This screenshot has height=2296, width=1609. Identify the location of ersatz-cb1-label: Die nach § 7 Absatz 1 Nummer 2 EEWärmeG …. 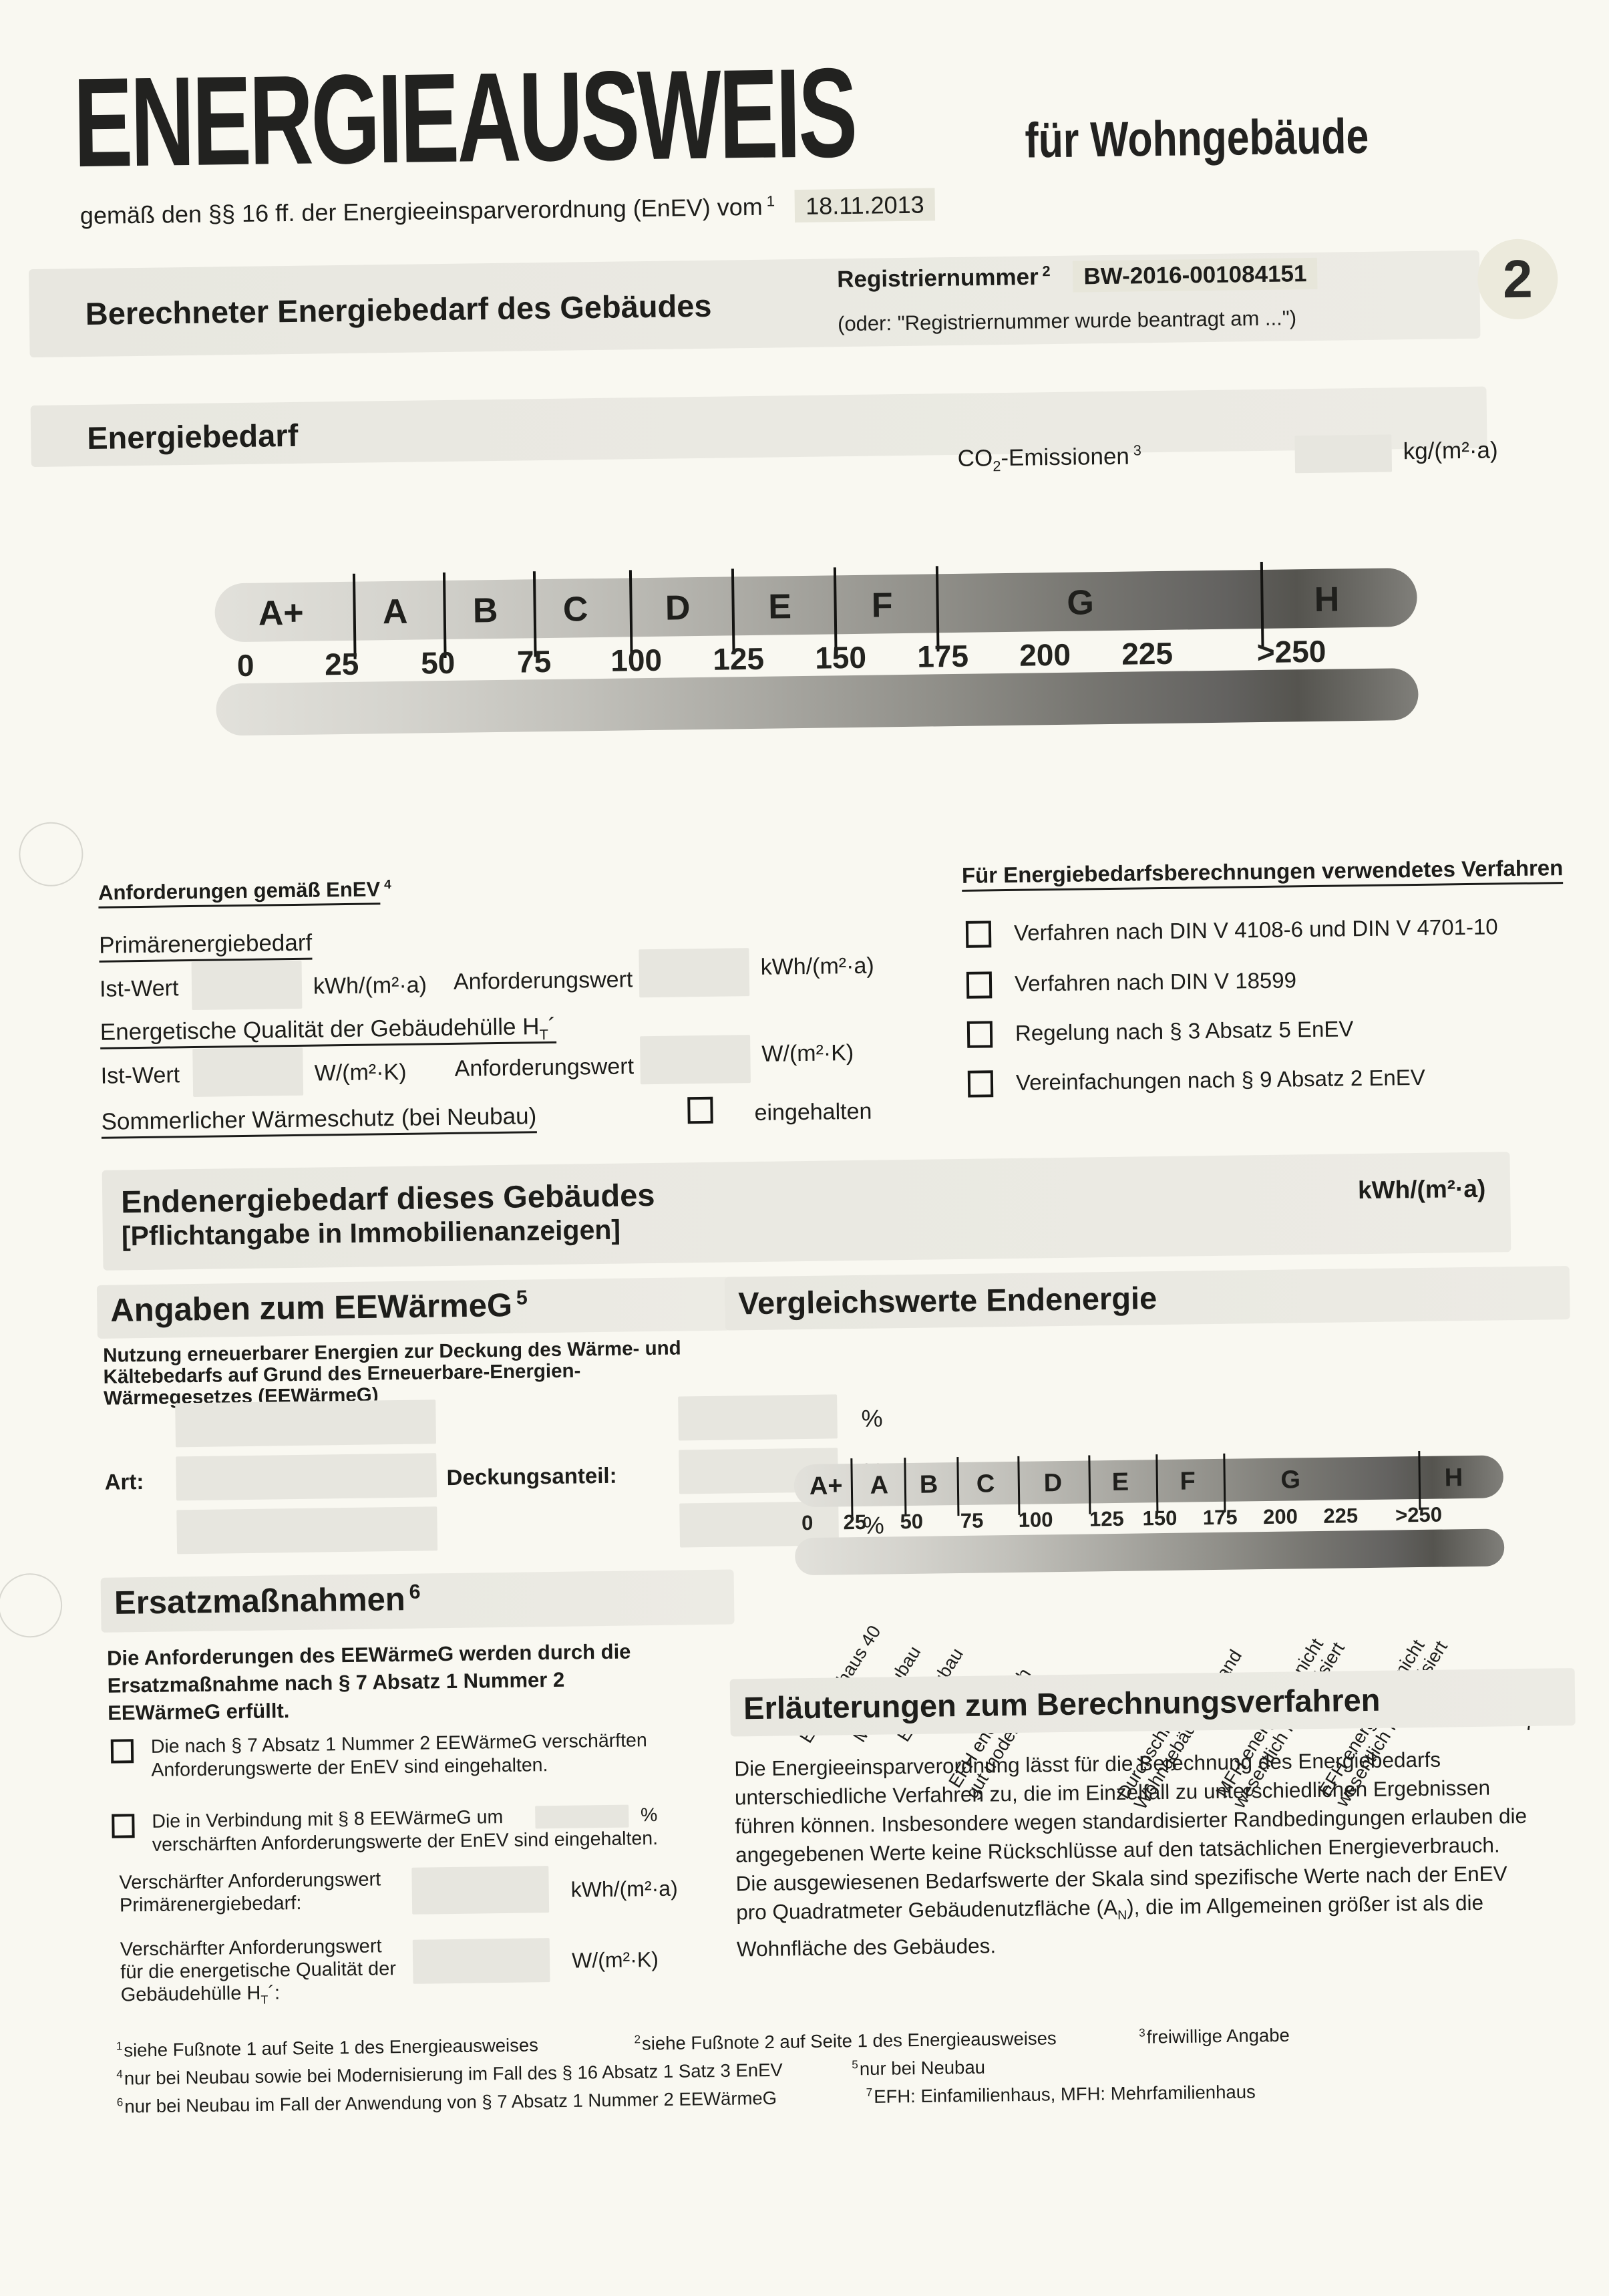
(398, 1756).